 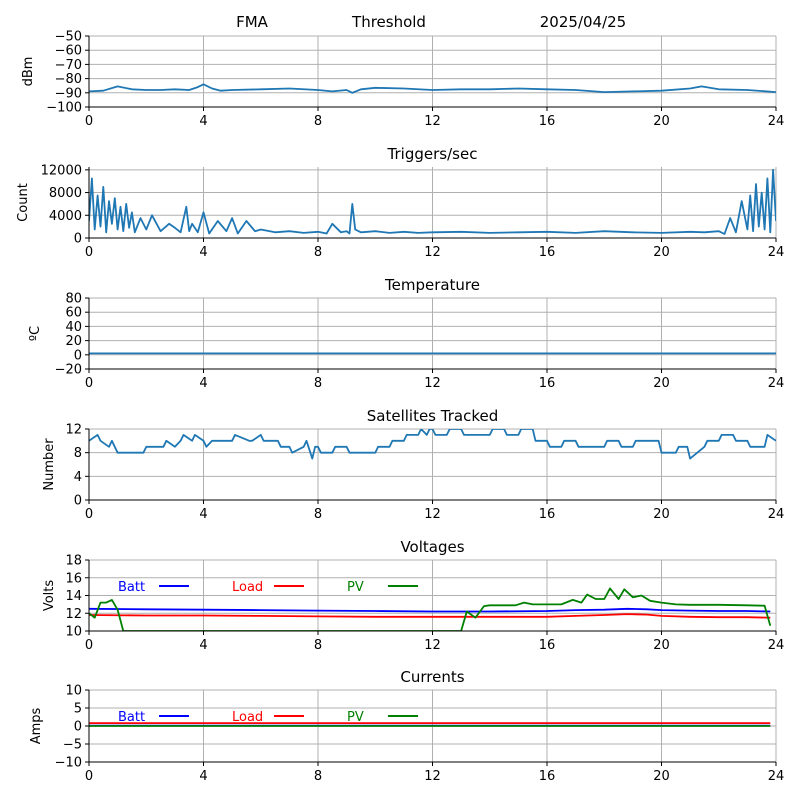 I want to click on header-mode: Threshold, so click(x=388, y=22).